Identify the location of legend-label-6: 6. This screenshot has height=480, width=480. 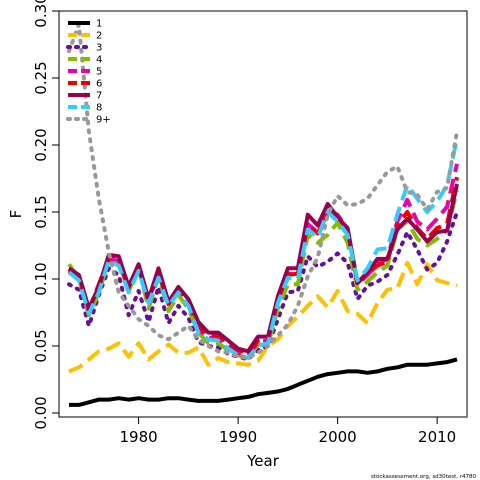
(99, 84).